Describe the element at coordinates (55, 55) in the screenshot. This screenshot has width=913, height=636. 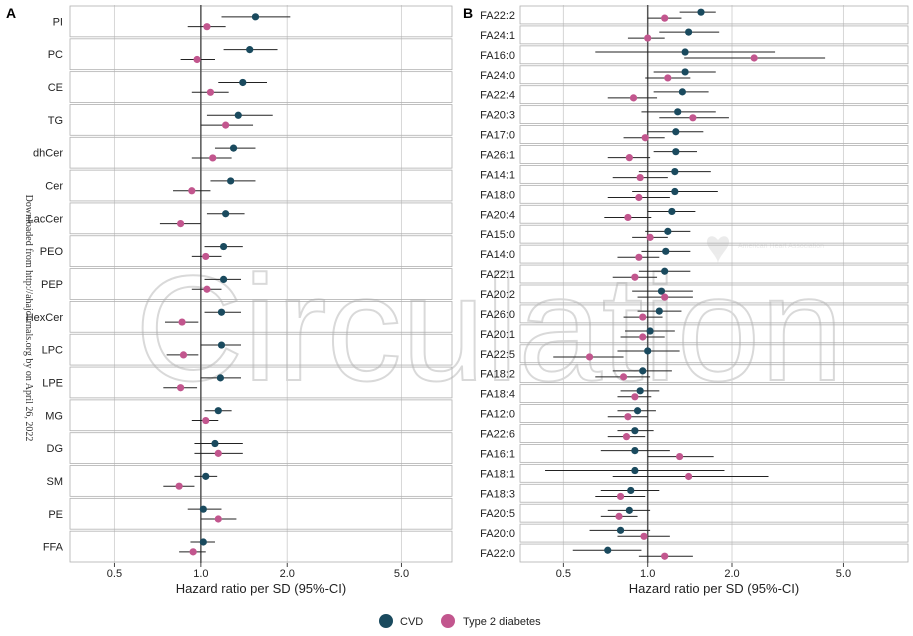
I see `row-label-a-1: PC` at that location.